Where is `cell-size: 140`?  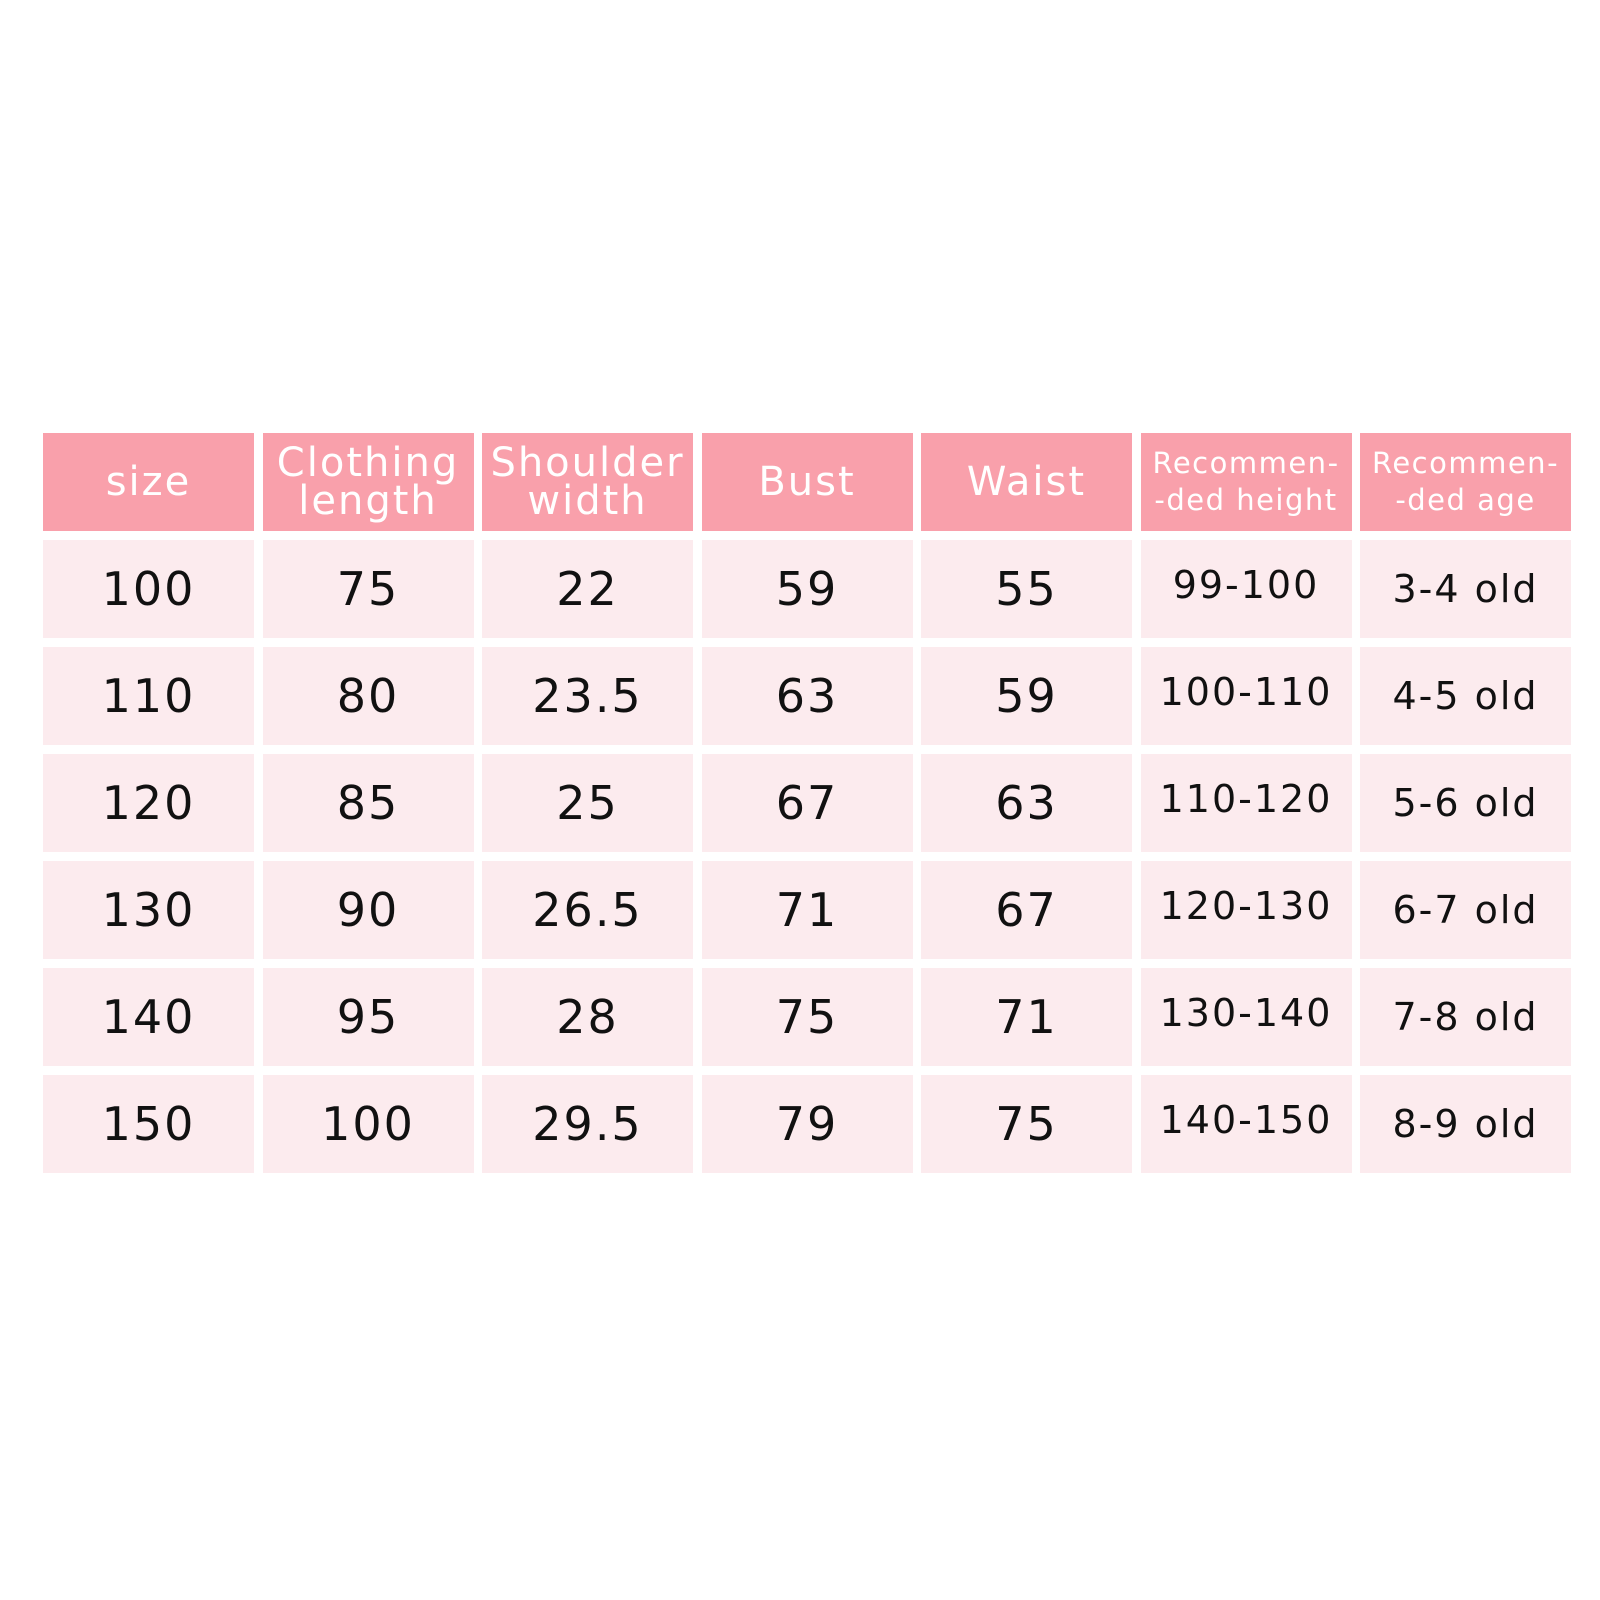 cell-size: 140 is located at coordinates (148, 1017).